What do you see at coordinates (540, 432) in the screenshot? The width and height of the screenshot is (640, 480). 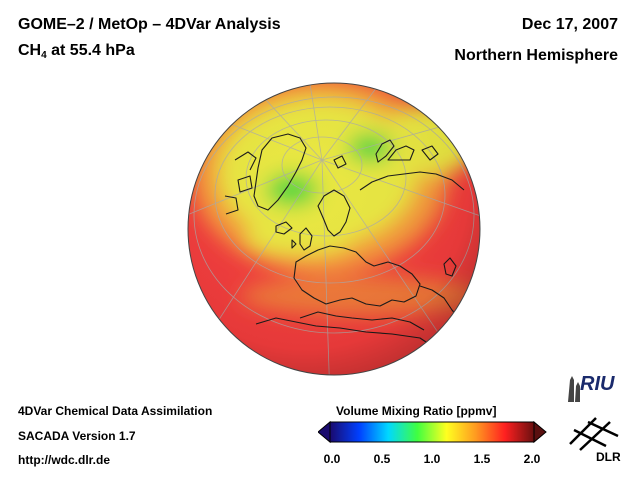 I see `colorbar-high-arrow` at bounding box center [540, 432].